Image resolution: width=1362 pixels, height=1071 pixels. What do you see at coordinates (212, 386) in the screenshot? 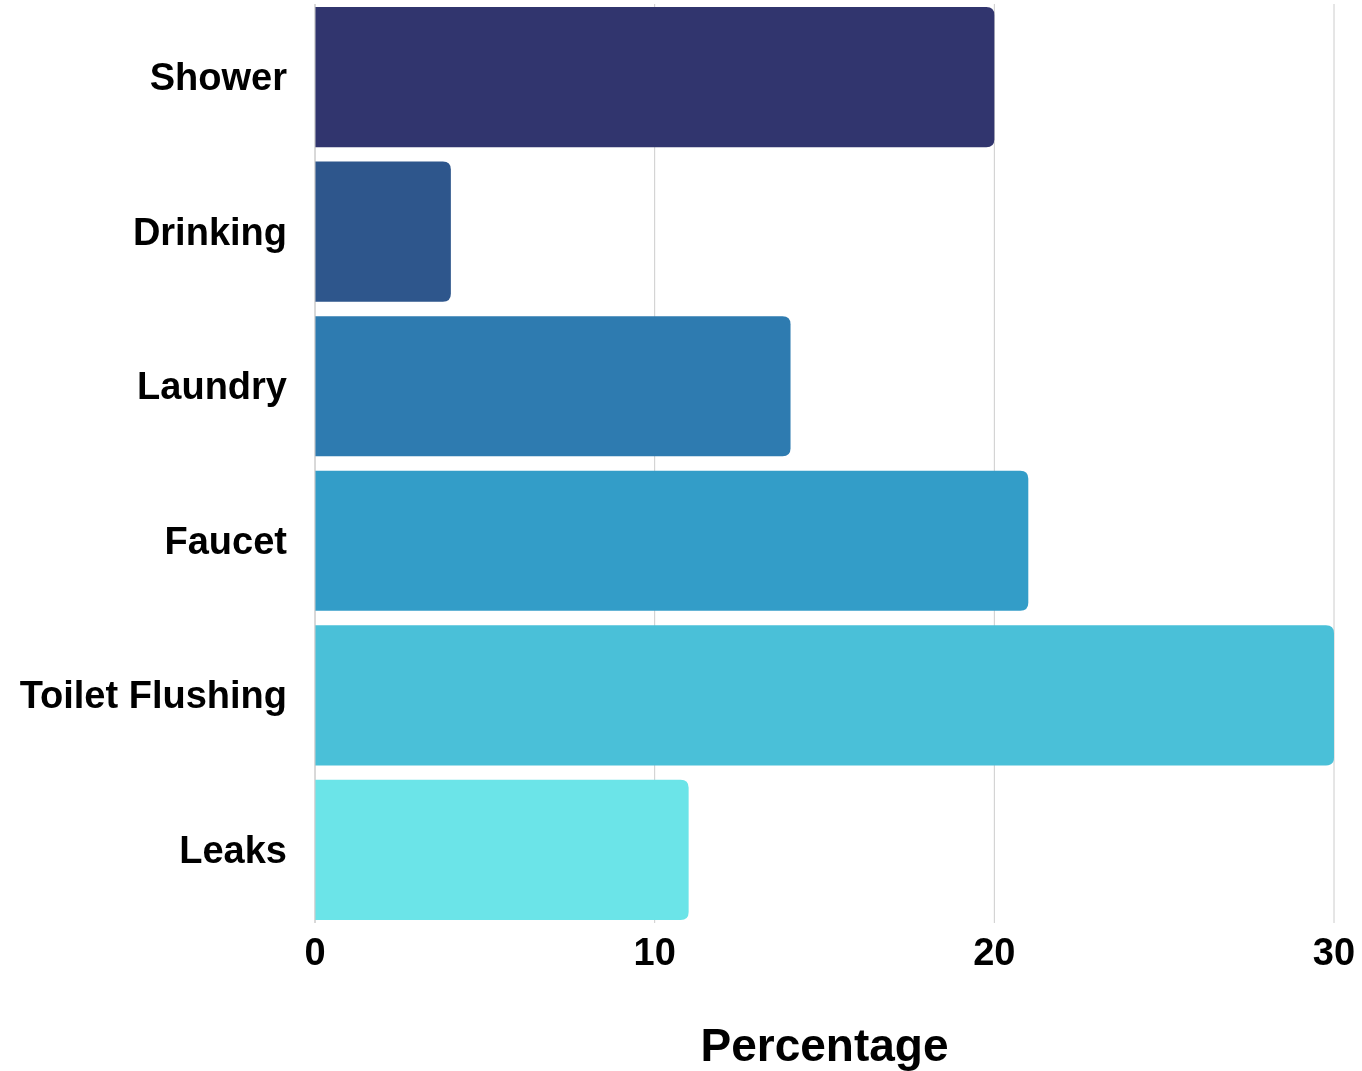
I see `y-tick-label: Laundry` at bounding box center [212, 386].